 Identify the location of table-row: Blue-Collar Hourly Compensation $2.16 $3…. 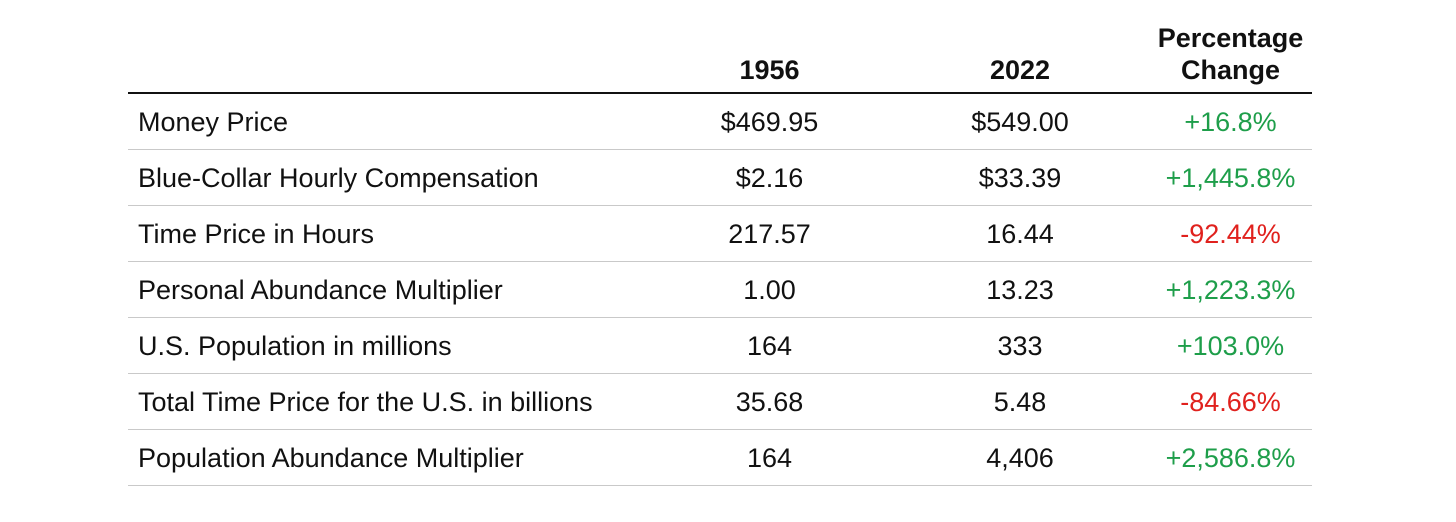
(720, 177).